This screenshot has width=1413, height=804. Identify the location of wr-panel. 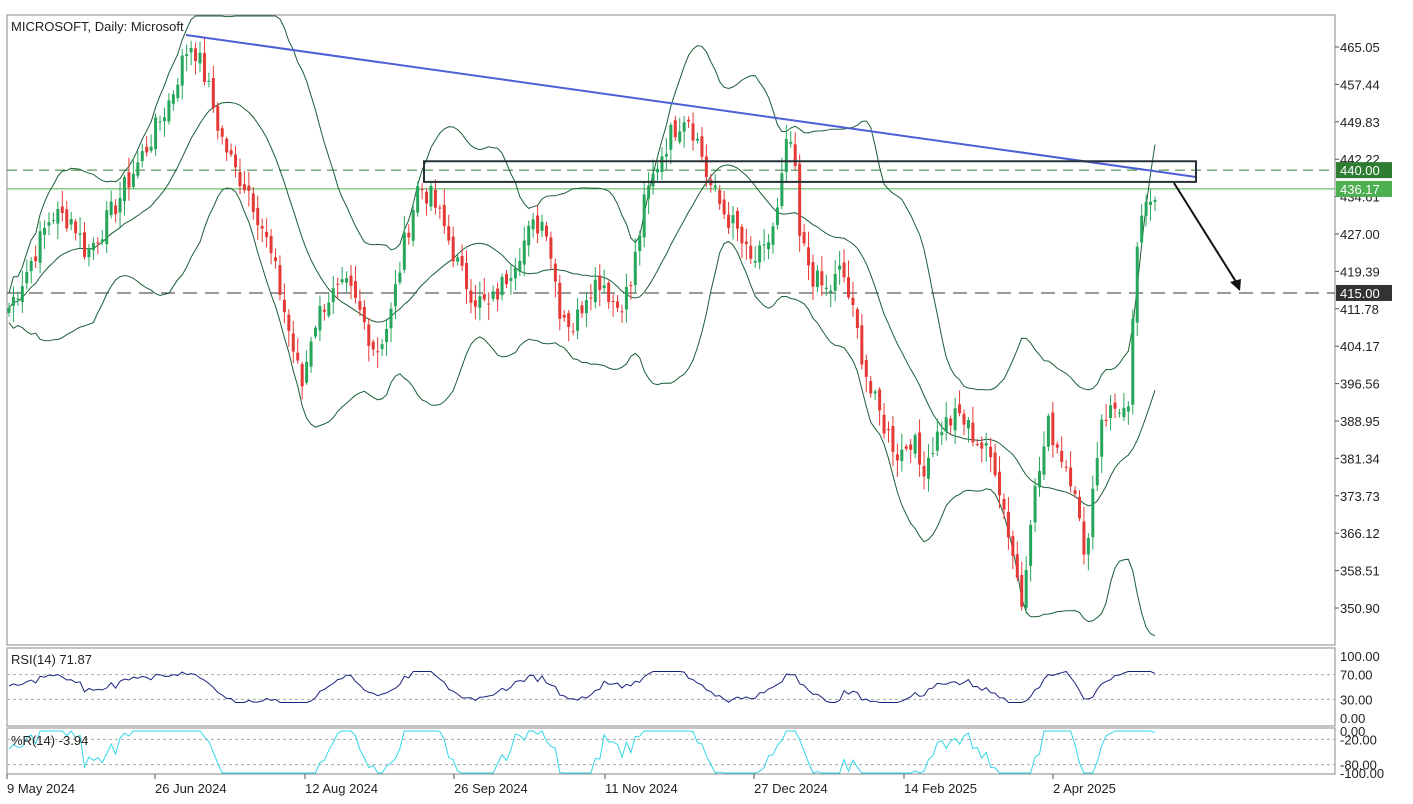
(671, 751).